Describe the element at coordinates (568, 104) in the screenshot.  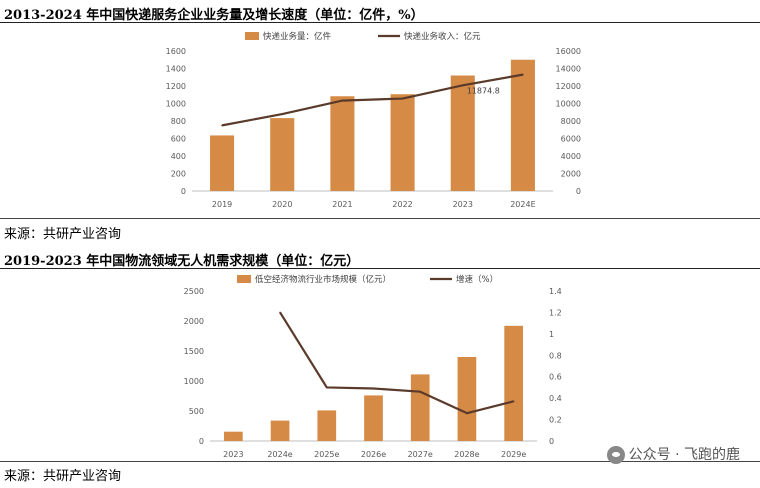
I see `chart1-right-tick-label: 10000` at that location.